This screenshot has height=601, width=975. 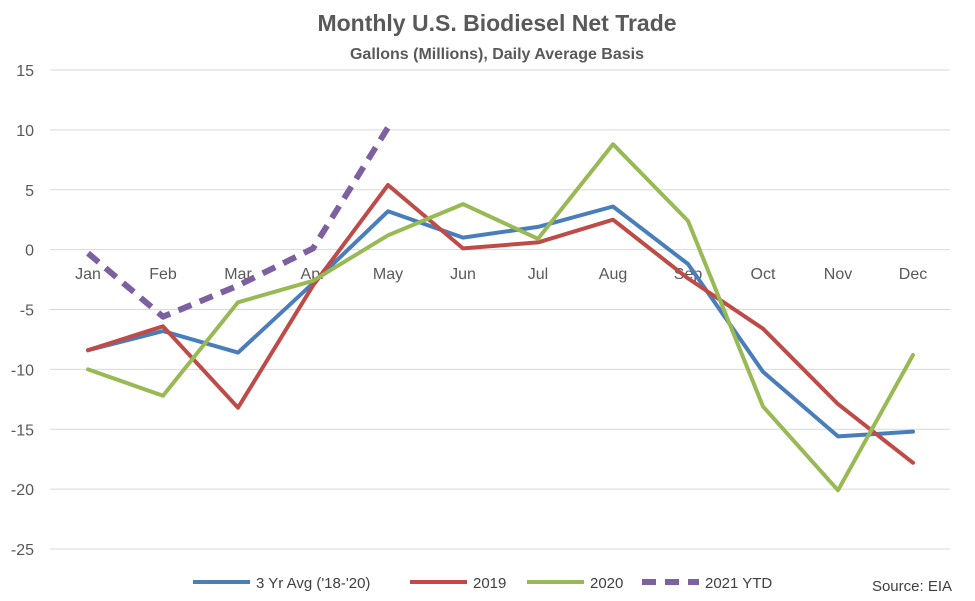 I want to click on x-tick-label: Oct, so click(x=763, y=274).